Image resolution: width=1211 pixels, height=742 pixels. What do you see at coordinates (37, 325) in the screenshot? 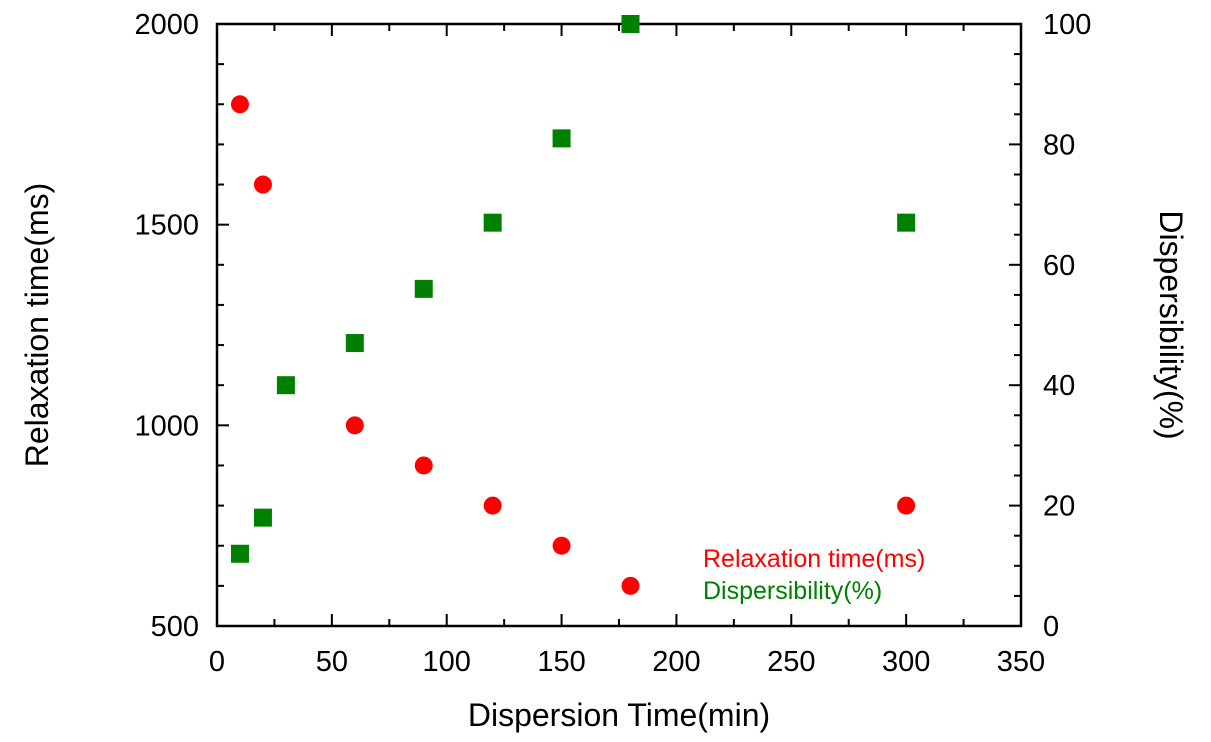
I see `y-left-axis-title: Relaxation time(ms)` at bounding box center [37, 325].